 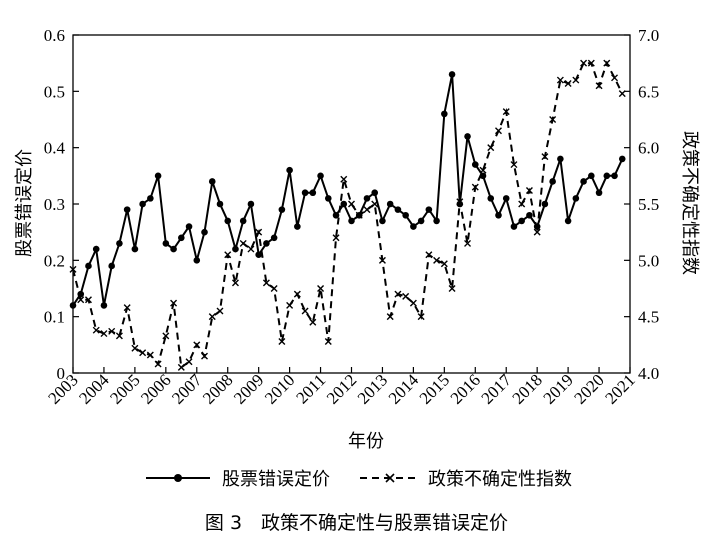 I want to click on left-tick-label: 0, so click(x=61, y=373).